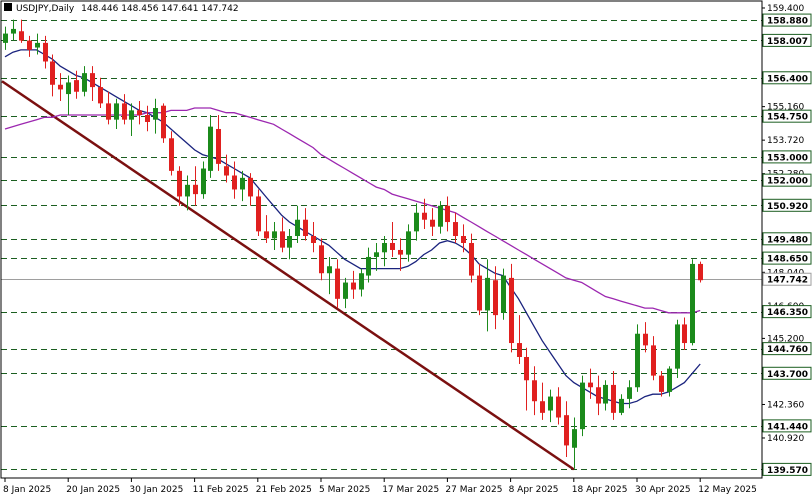 The height and width of the screenshot is (499, 812). What do you see at coordinates (284, 490) in the screenshot?
I see `x-tick-label: 21 Feb 2025` at bounding box center [284, 490].